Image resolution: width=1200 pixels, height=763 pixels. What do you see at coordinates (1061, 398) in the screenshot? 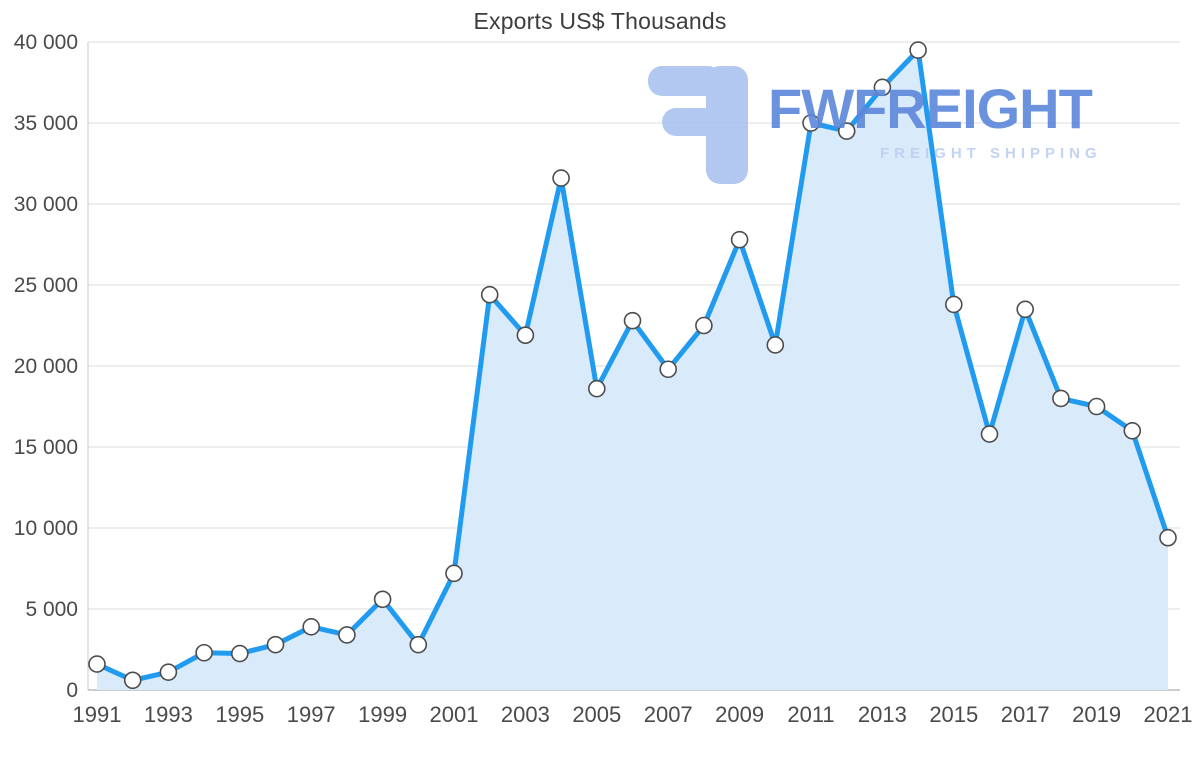
I see `data-point-2018` at bounding box center [1061, 398].